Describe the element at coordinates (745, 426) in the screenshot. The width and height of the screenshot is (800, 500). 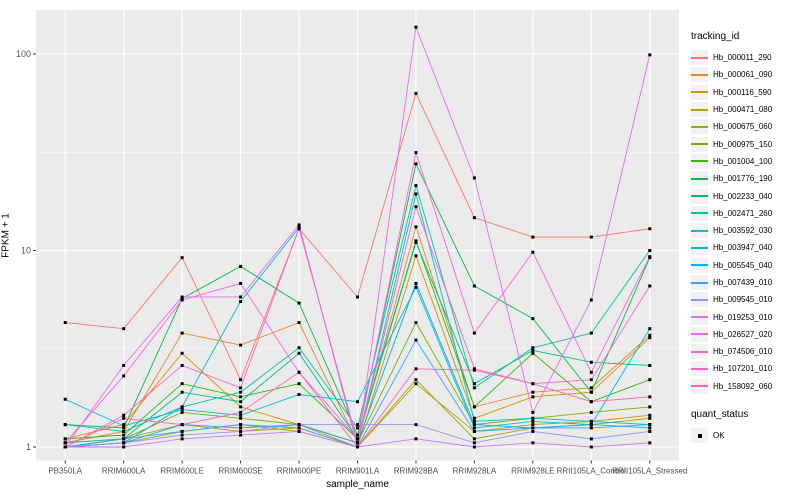
I see `quant-status-legend: quant_status OK` at that location.